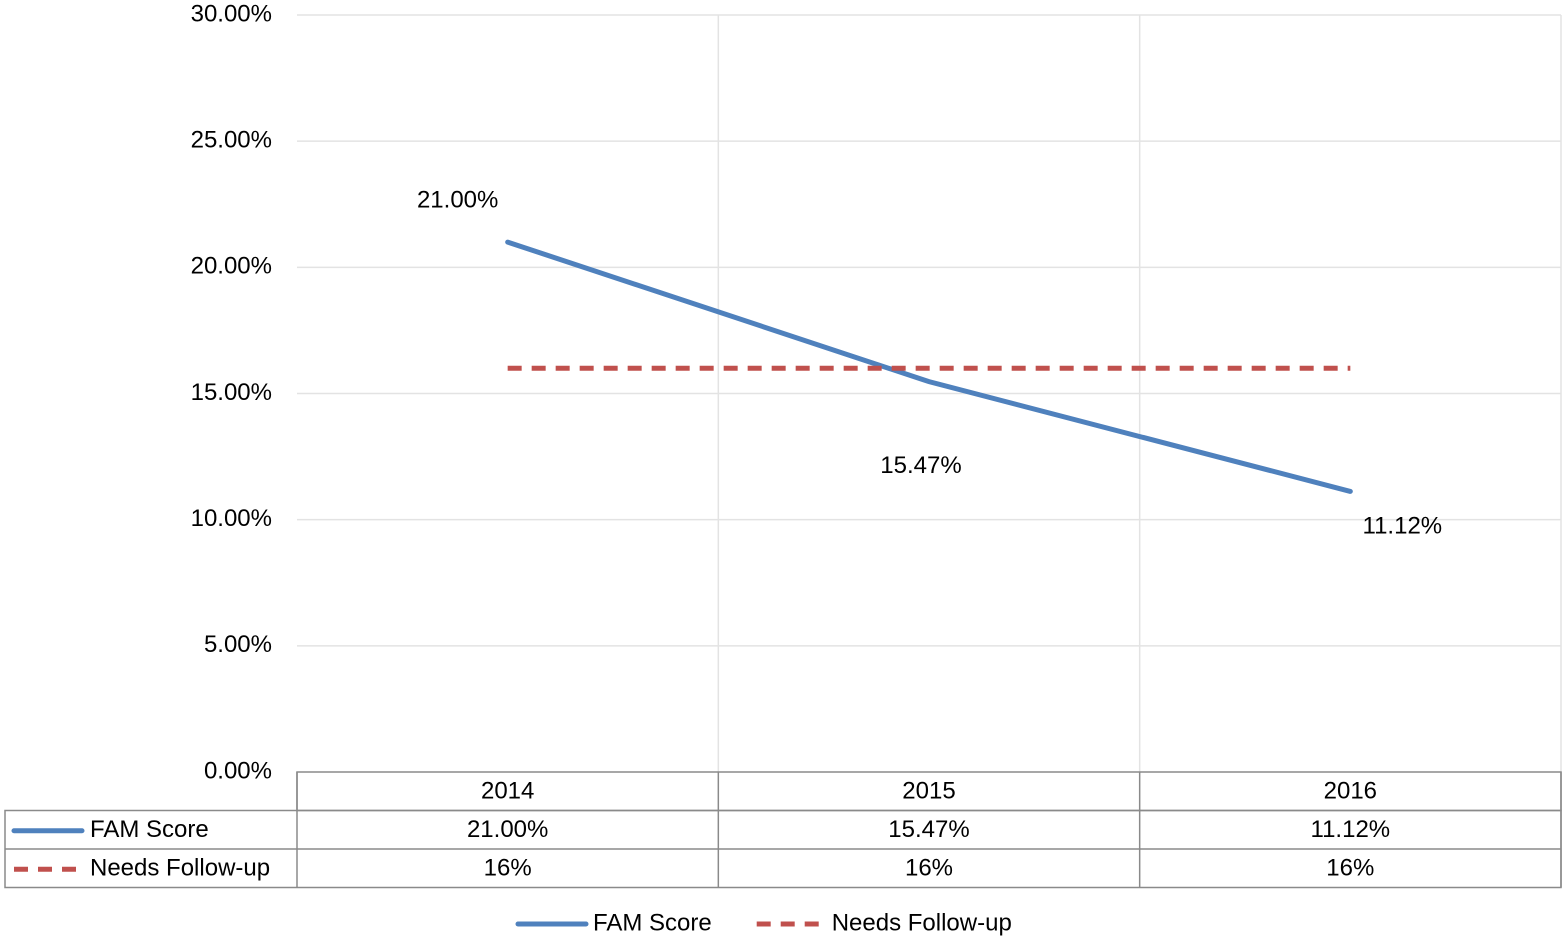  I want to click on y-tick-label: 15.00%, so click(231, 392).